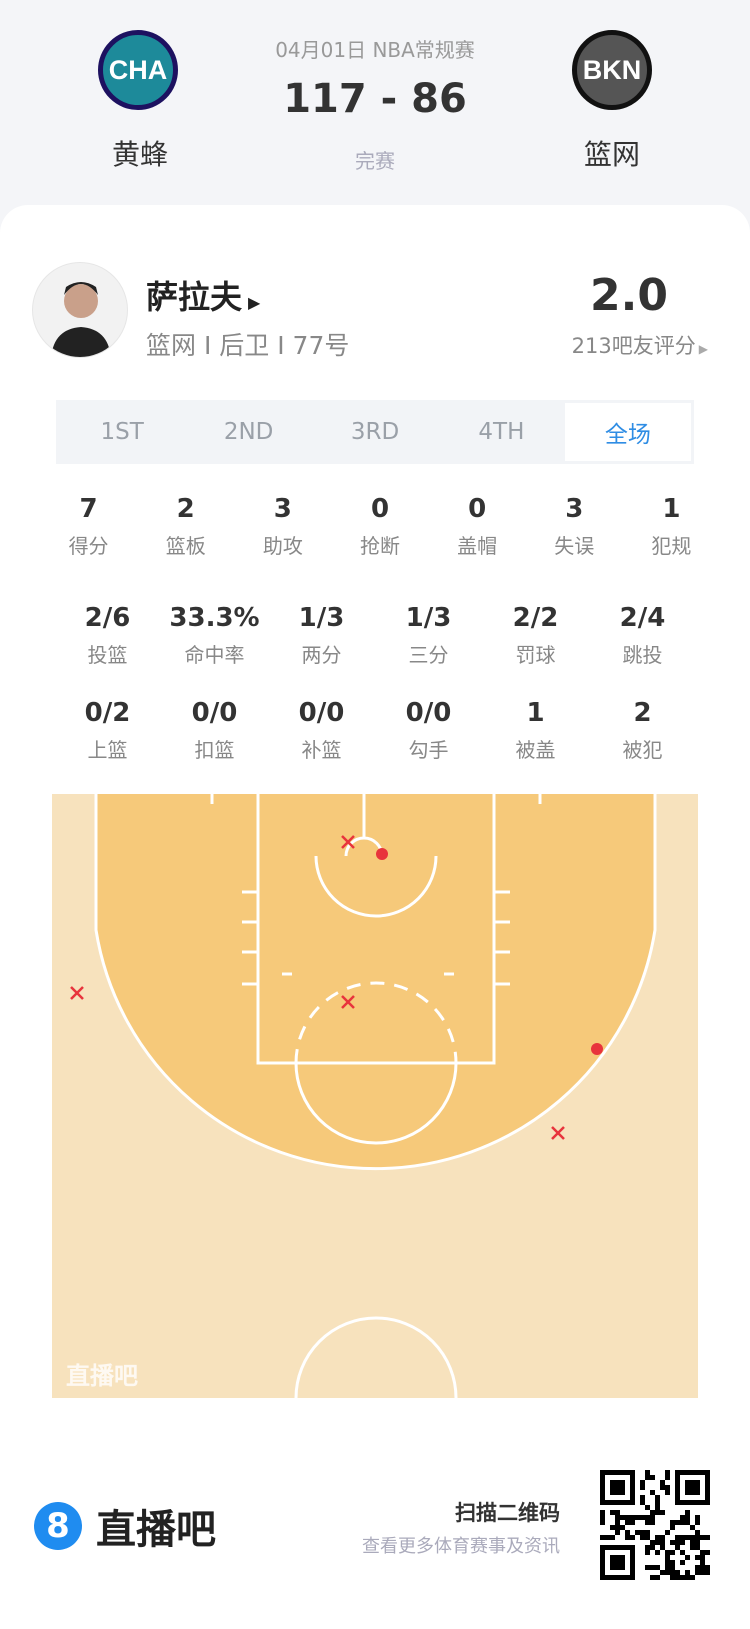 The image size is (750, 1629). Describe the element at coordinates (477, 526) in the screenshot. I see `stat-item: 0 盖帽` at that location.